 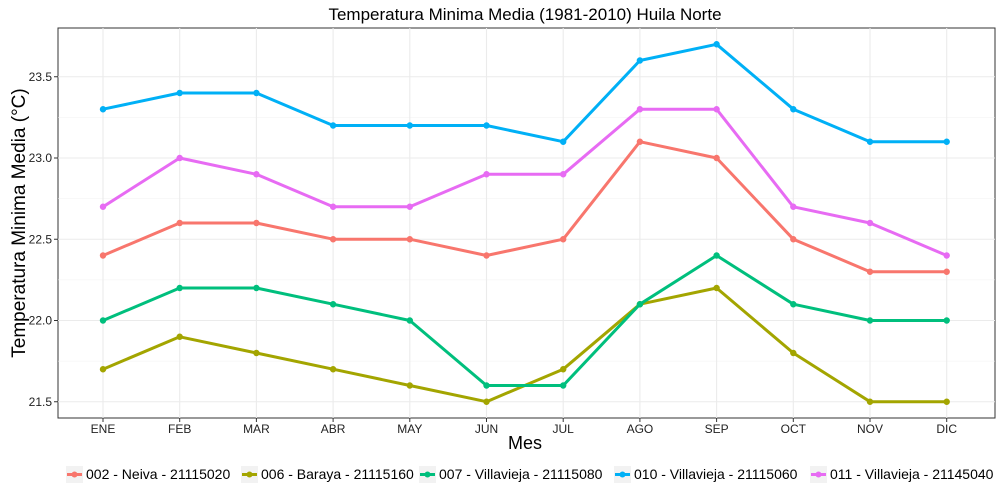 What do you see at coordinates (564, 429) in the screenshot?
I see `x-tick-label: JUL` at bounding box center [564, 429].